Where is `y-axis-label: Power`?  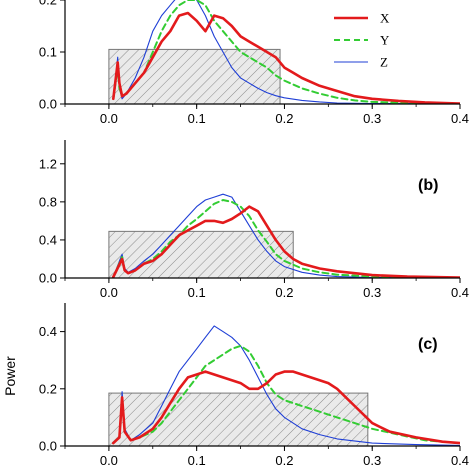
y-axis-label: Power is located at coordinates (10, 376).